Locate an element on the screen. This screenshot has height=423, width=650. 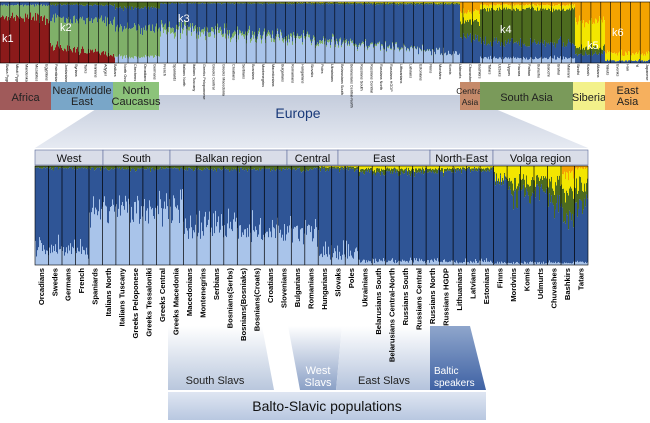
top-pop-label: Chuvashes is located at coordinates (470, 73).